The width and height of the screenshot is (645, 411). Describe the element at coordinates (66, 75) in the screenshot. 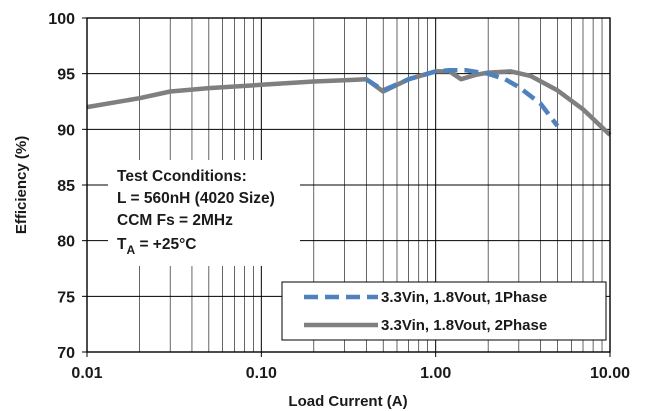

I see `y-tick-label: 95` at that location.